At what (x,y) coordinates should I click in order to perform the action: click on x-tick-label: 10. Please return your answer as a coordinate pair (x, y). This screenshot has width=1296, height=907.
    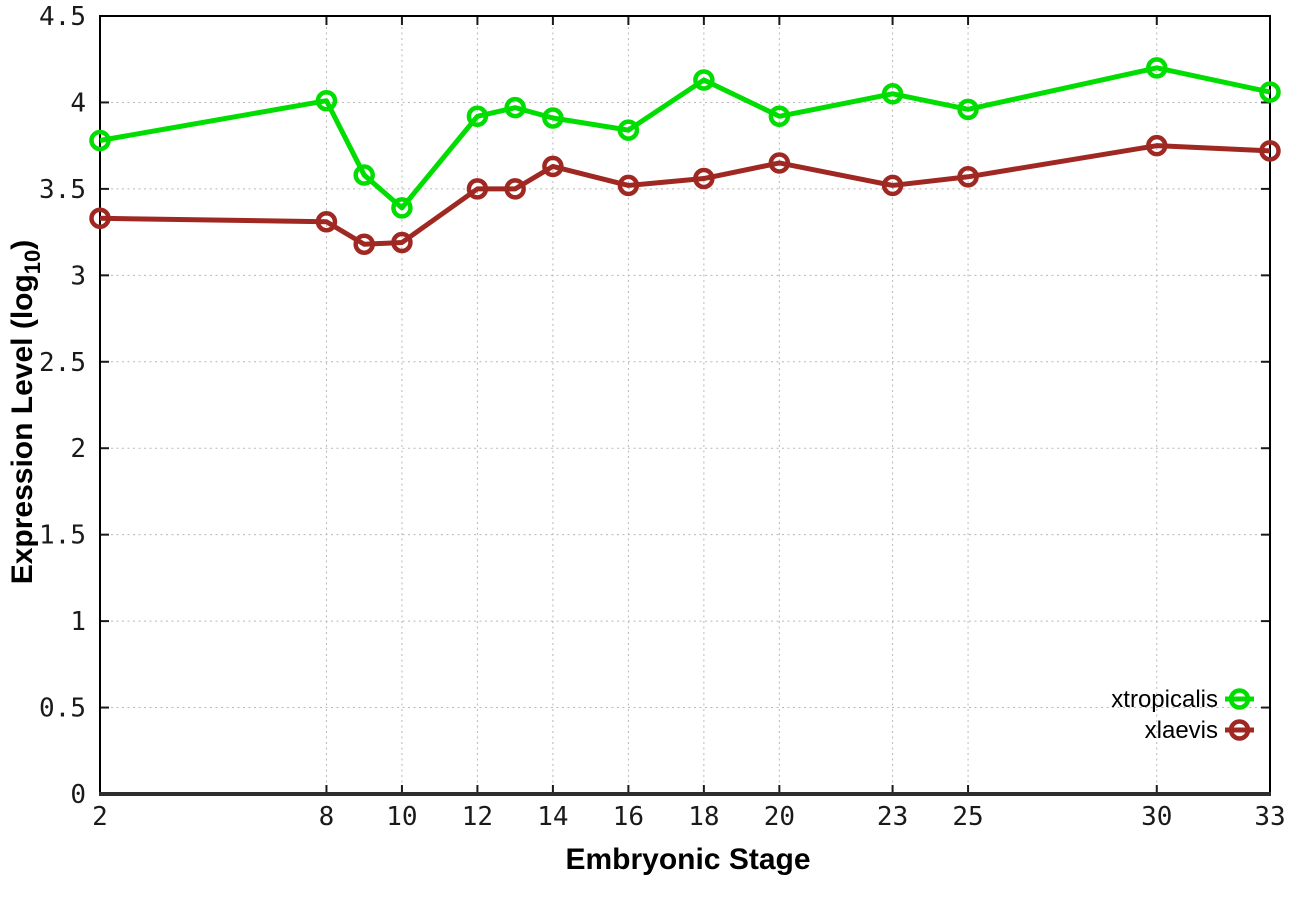
    Looking at the image, I should click on (401, 817).